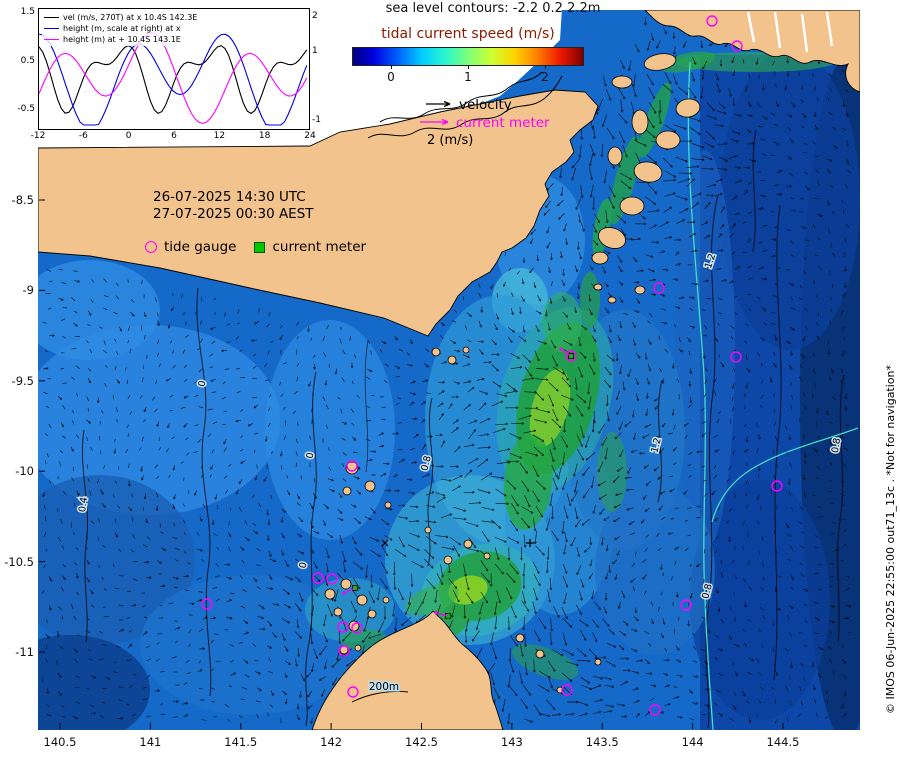  What do you see at coordinates (27, 60) in the screenshot?
I see `inset-y-left-tick: 0.5` at bounding box center [27, 60].